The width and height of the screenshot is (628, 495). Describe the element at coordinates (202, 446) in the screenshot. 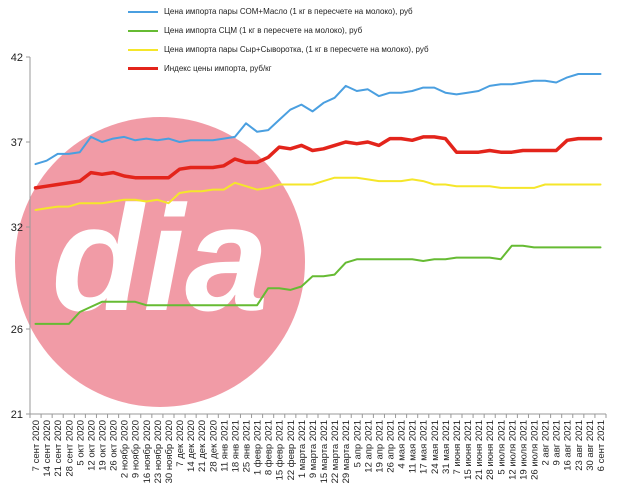

I see `x-tick-label: 21 дек 2020` at that location.